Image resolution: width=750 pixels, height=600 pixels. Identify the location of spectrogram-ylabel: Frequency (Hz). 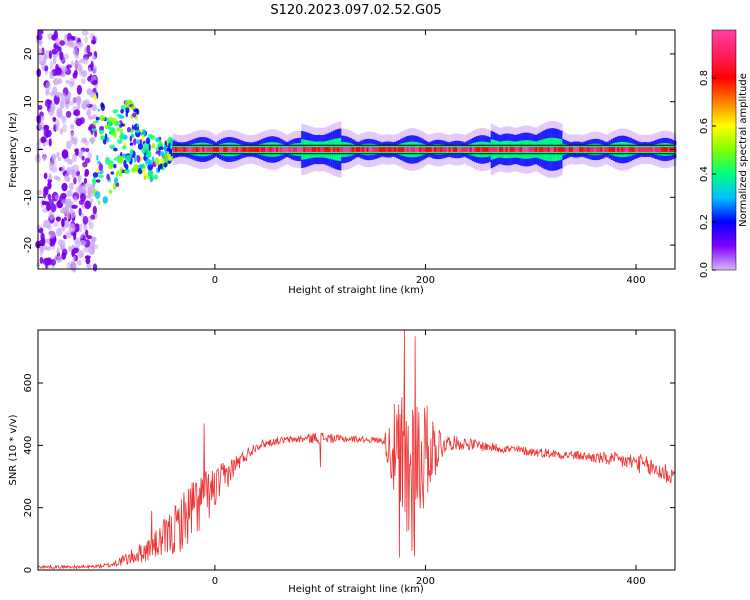
(13, 150).